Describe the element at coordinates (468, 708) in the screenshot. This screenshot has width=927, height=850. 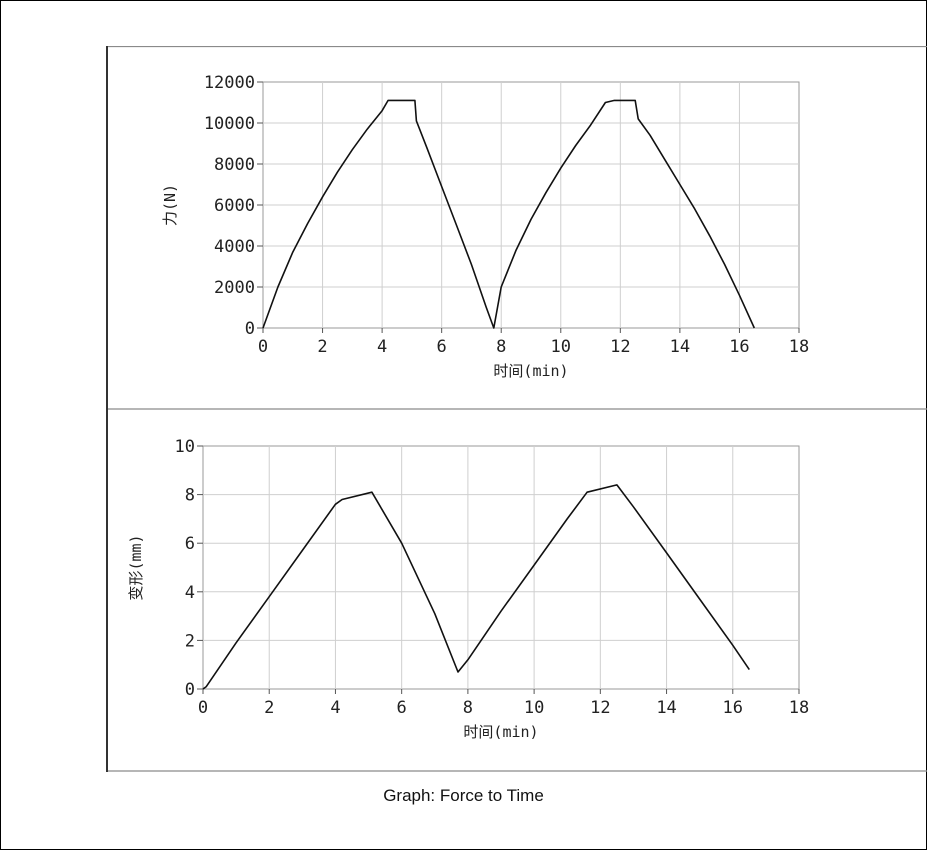
I see `chart-2-x-tick-label: 8` at that location.